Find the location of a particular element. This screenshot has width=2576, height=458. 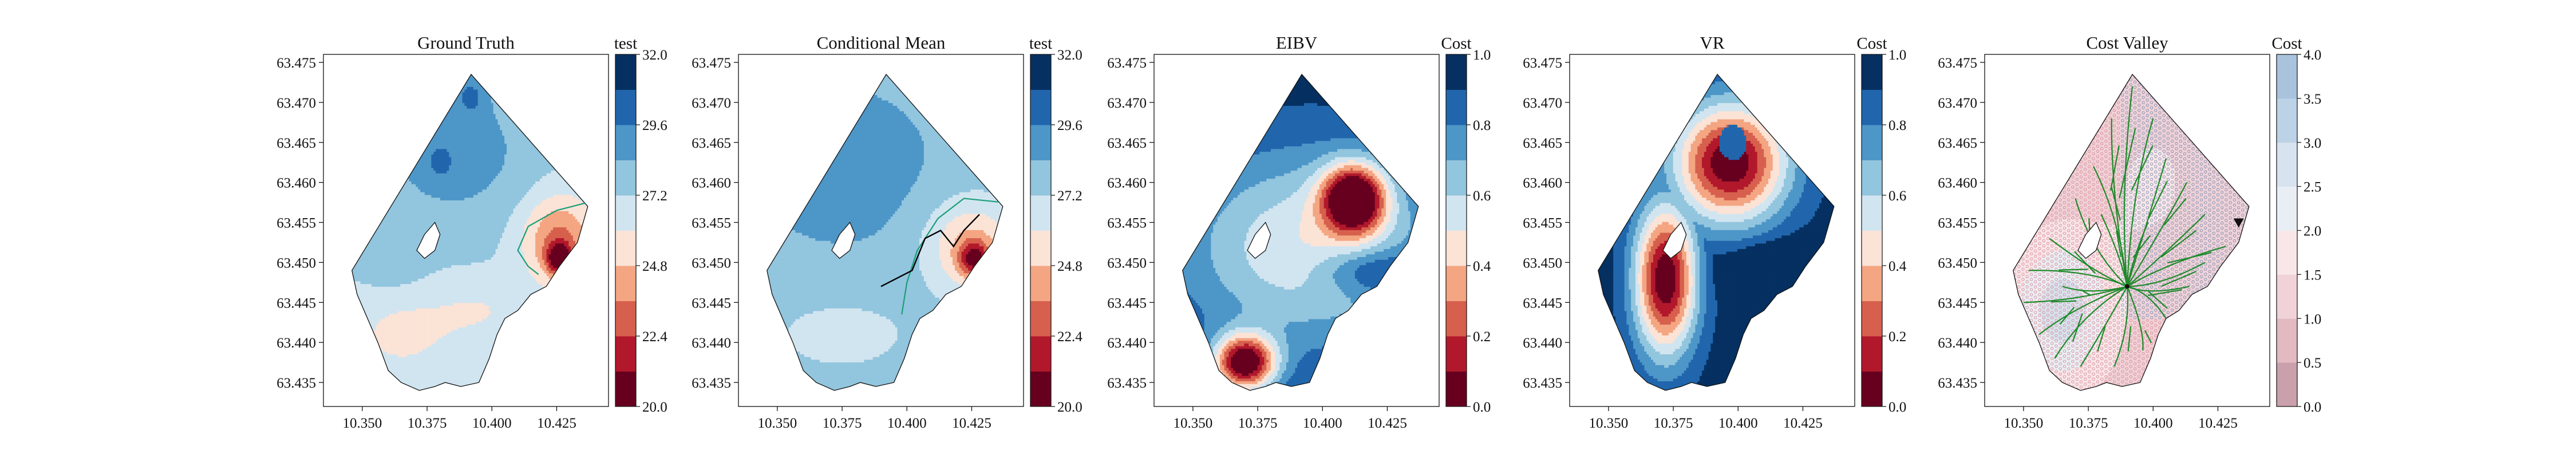

panel-title: Conditional Mean is located at coordinates (881, 43).